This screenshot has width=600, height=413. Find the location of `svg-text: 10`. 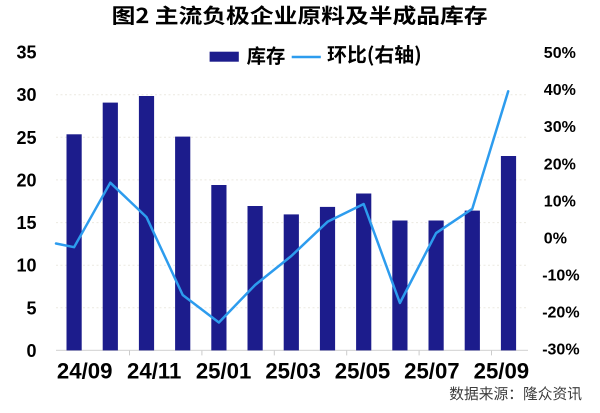

svg-text: 10 is located at coordinates (26, 266).